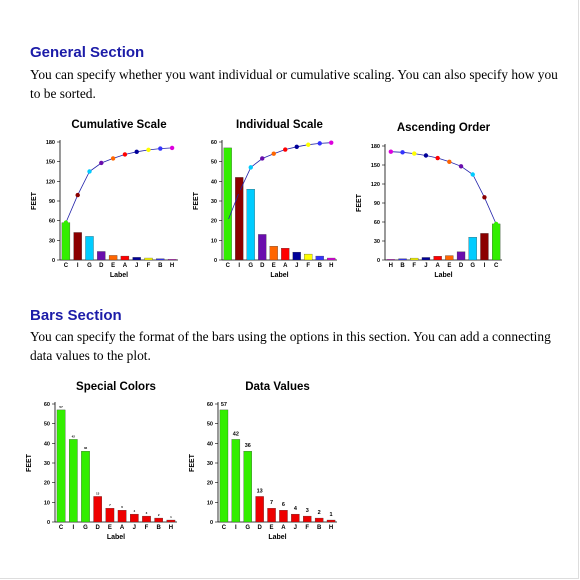 Image resolution: width=580 pixels, height=580 pixels. Describe the element at coordinates (76, 315) in the screenshot. I see `section-heading: Bars Section` at that location.